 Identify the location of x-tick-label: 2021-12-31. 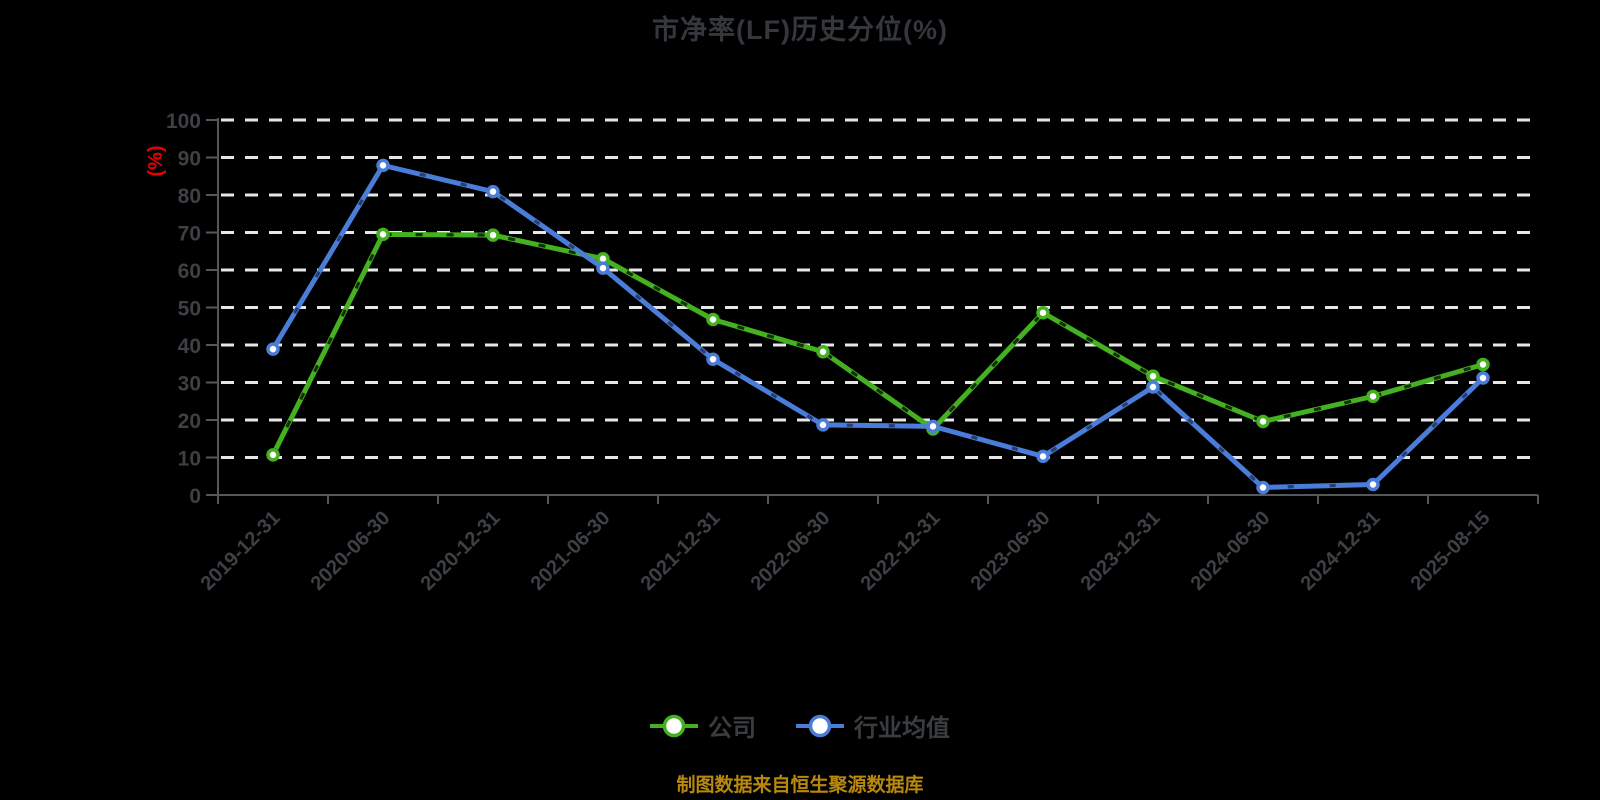
(681, 551).